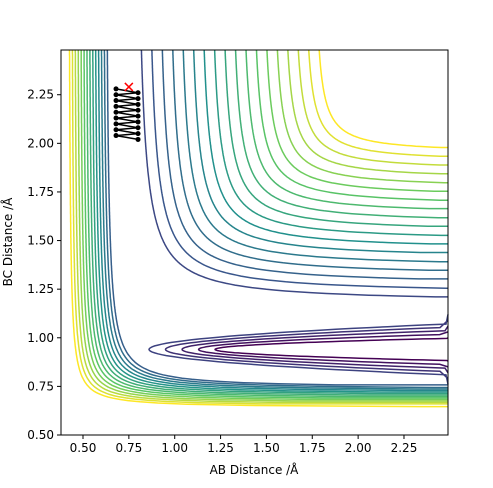 This screenshot has width=493, height=488. Describe the element at coordinates (40, 241) in the screenshot. I see `y-tick-label: 1.50` at that location.